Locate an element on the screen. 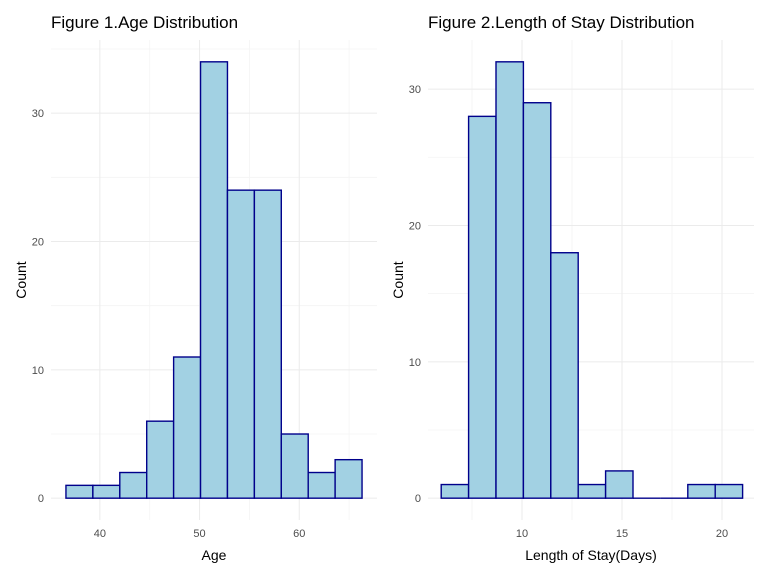 The width and height of the screenshot is (768, 576). x-tick-label: 20 is located at coordinates (722, 534).